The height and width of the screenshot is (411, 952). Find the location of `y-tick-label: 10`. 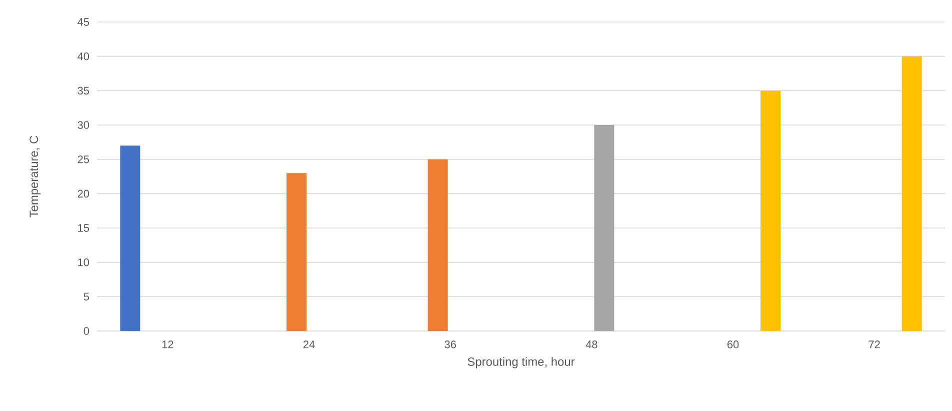

y-tick-label: 10 is located at coordinates (84, 262).